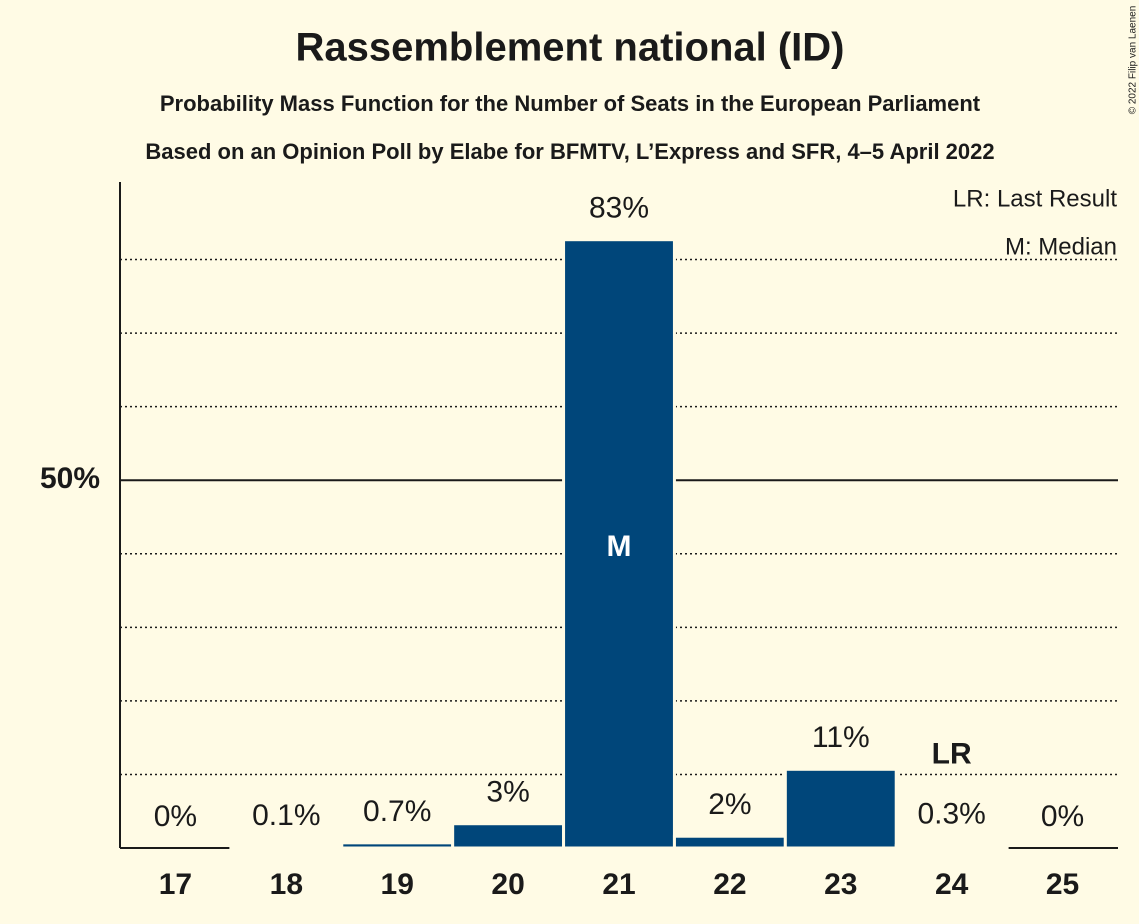 The image size is (1139, 924). I want to click on x-tick-label: 23, so click(840, 884).